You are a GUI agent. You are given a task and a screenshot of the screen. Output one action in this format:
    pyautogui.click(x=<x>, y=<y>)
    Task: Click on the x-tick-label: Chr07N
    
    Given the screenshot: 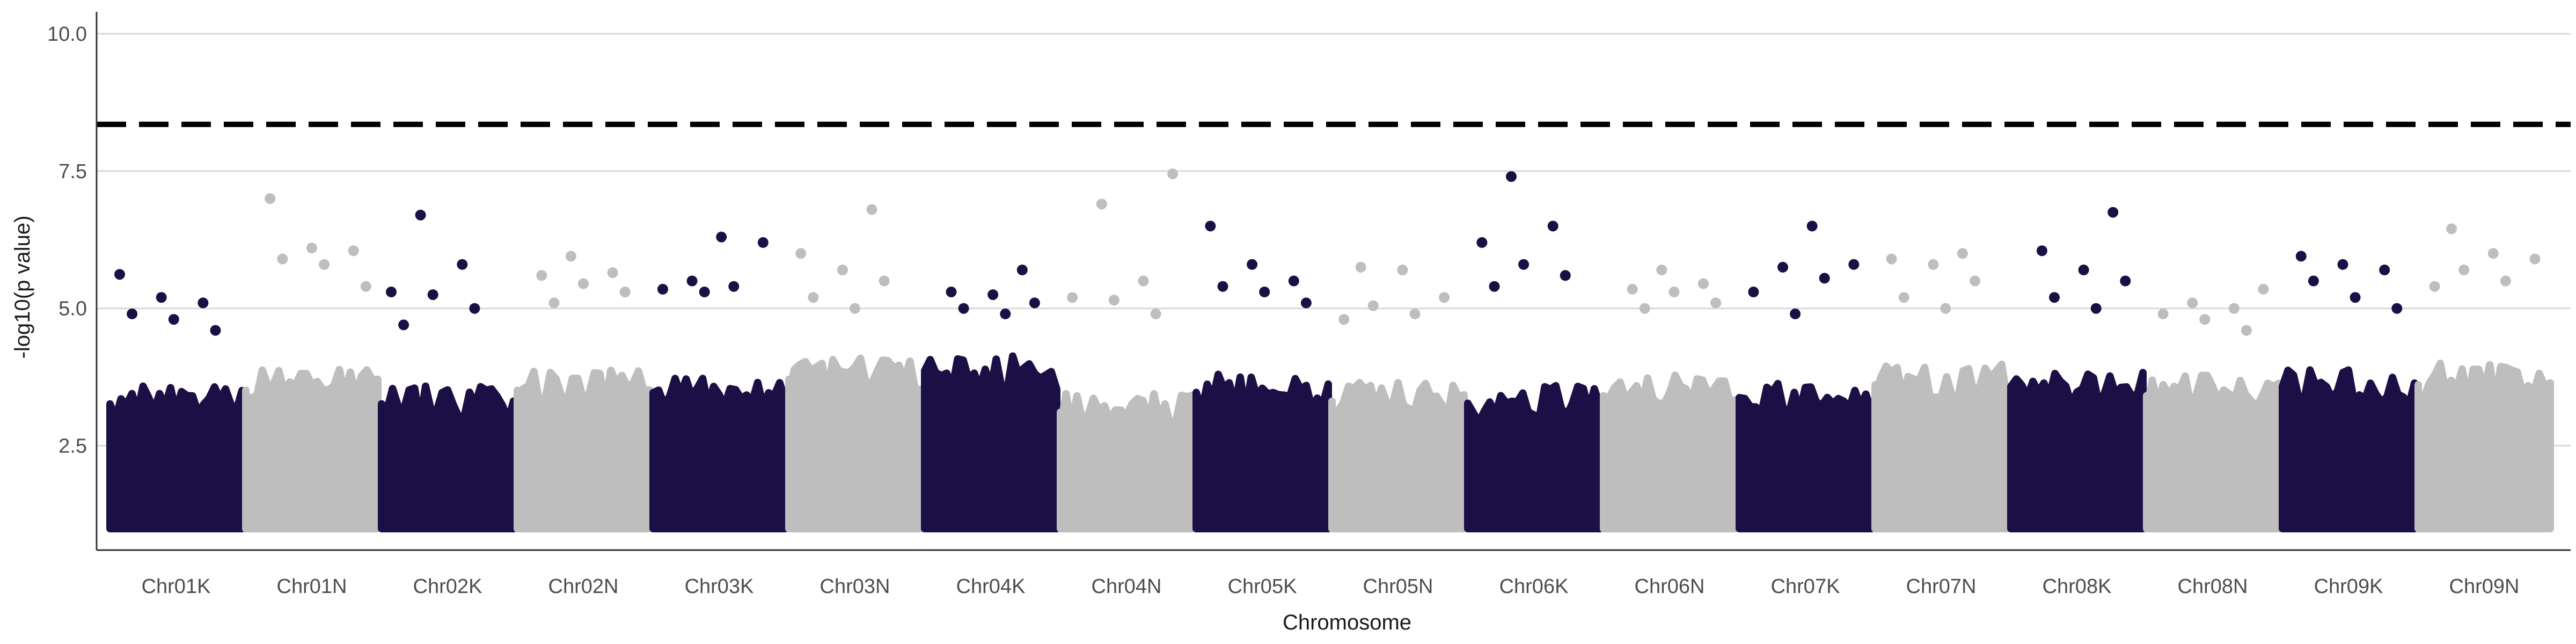 What is the action you would take?
    pyautogui.click(x=1941, y=586)
    